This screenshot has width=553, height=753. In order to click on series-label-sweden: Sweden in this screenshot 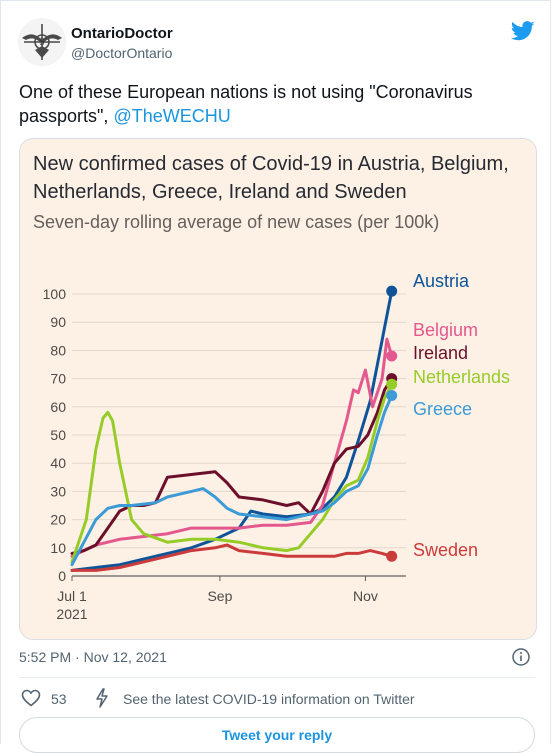, I will do `click(445, 550)`.